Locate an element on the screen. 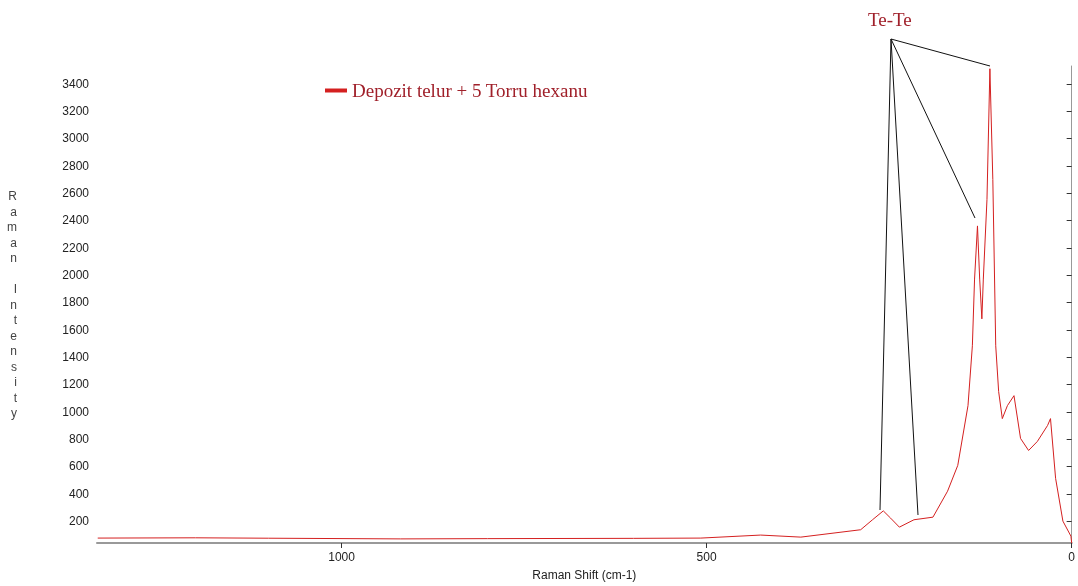 The width and height of the screenshot is (1078, 586). x-tick-label: 500 is located at coordinates (706, 557).